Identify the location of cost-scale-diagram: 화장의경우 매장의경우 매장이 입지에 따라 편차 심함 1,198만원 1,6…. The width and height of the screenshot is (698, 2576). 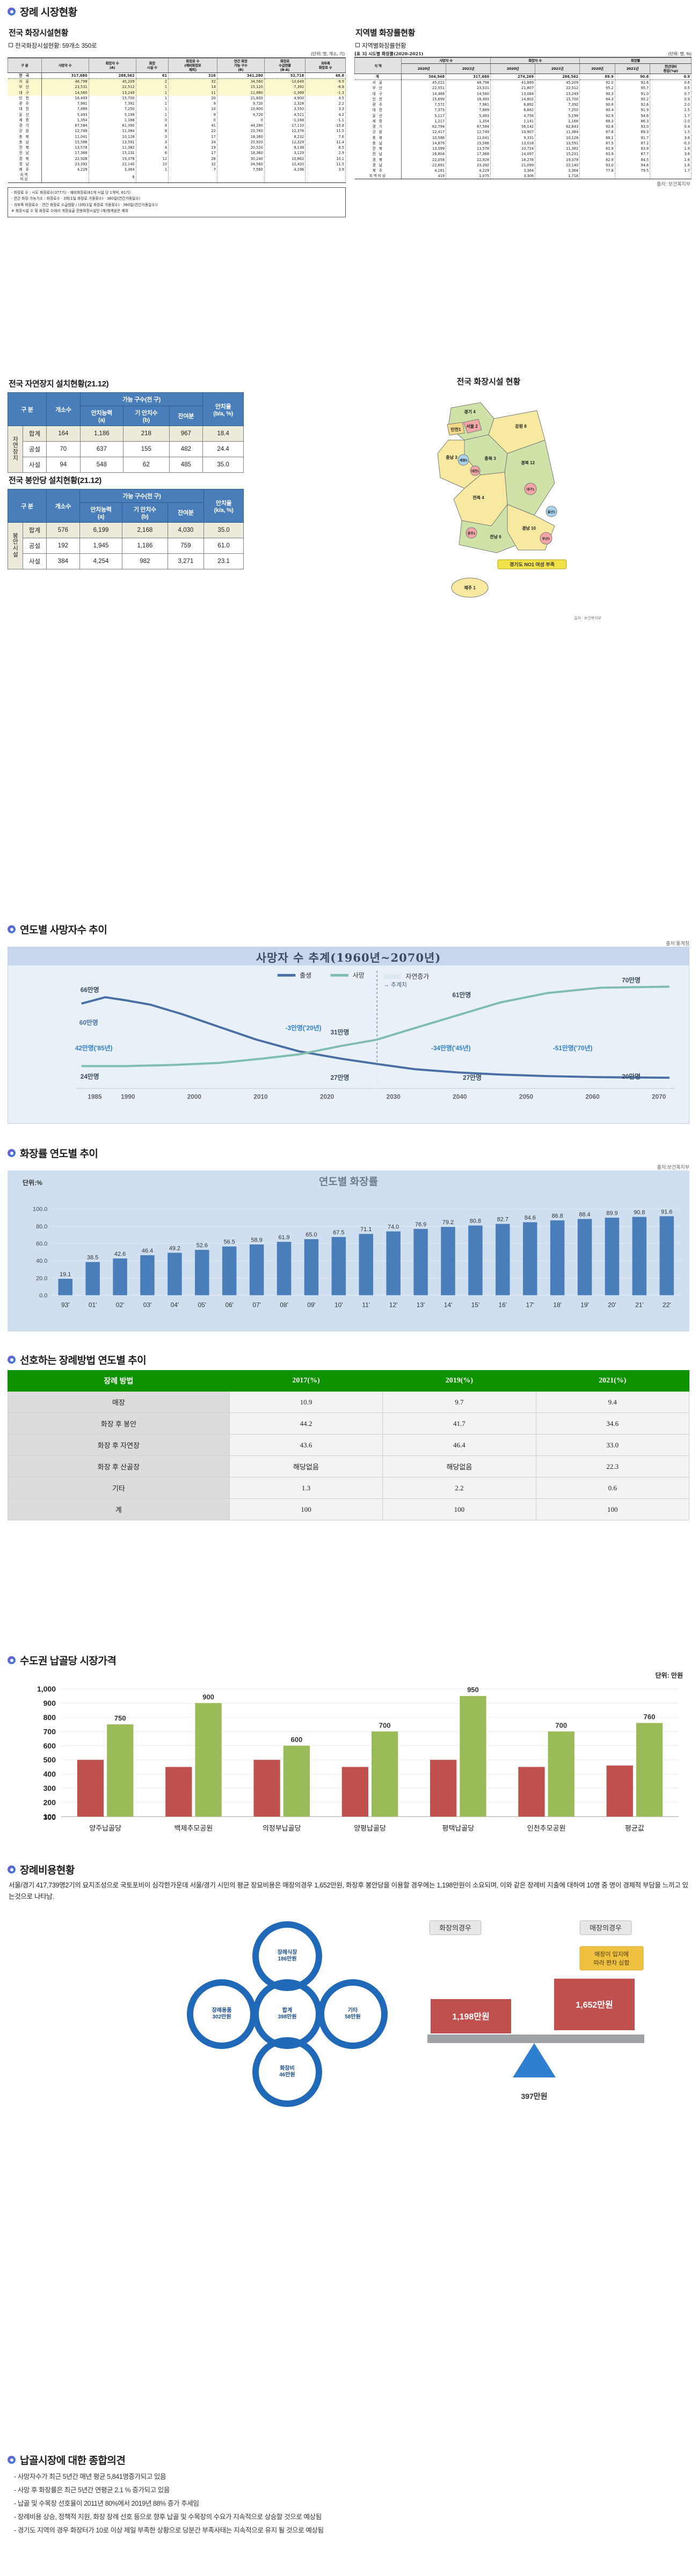
(545, 2018).